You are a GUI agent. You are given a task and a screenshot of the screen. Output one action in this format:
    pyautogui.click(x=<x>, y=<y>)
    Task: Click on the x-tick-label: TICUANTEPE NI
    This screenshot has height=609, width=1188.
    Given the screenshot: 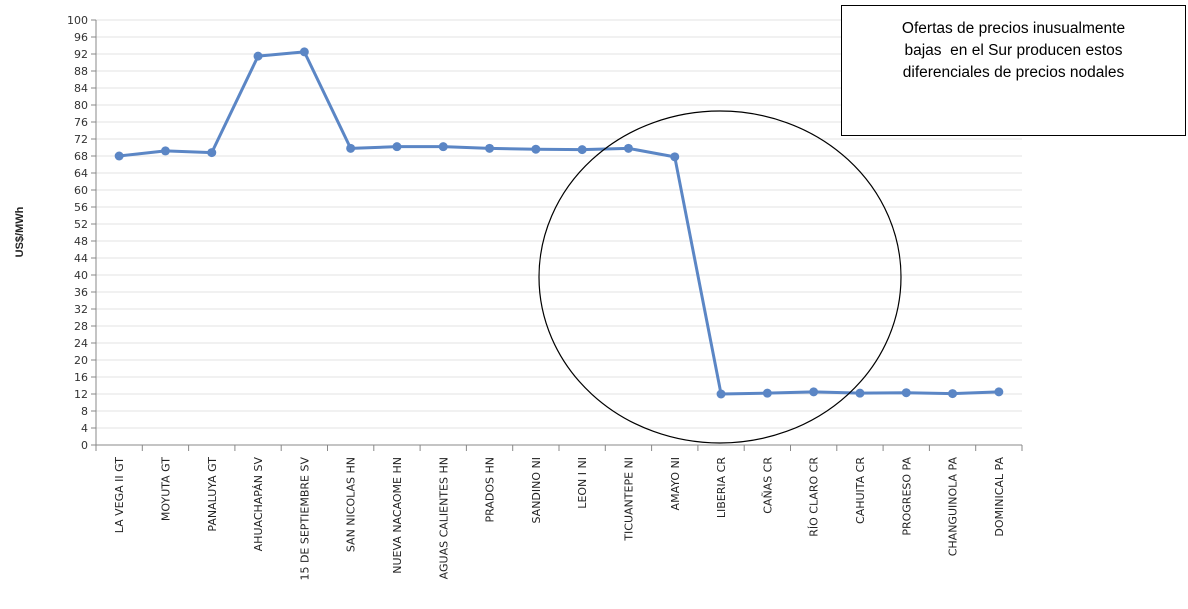 What is the action you would take?
    pyautogui.click(x=628, y=499)
    